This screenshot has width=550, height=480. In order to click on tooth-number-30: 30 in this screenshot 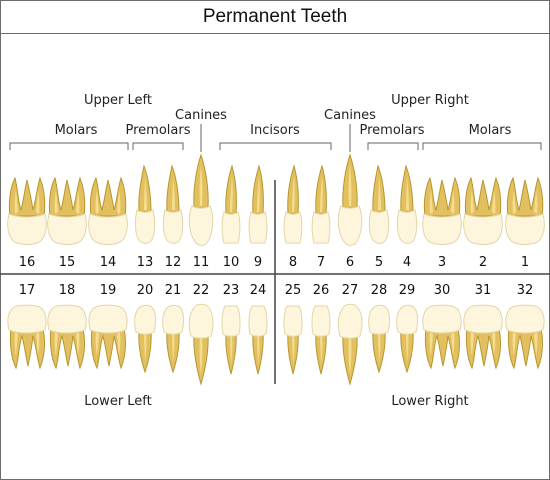, I will do `click(442, 290)`.